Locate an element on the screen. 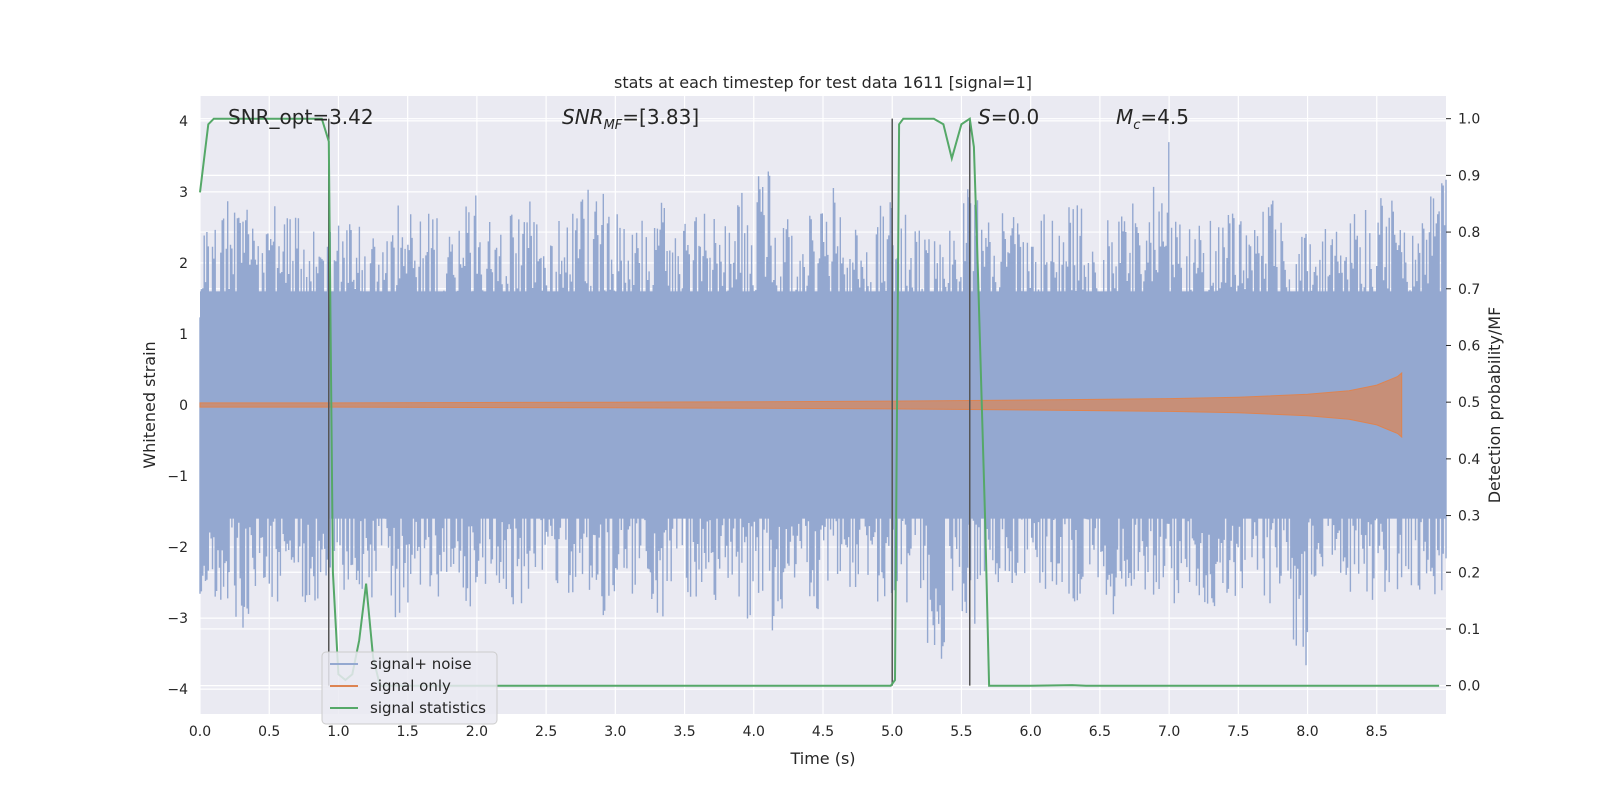  y-right-tick-label: 0.8 is located at coordinates (1469, 233).